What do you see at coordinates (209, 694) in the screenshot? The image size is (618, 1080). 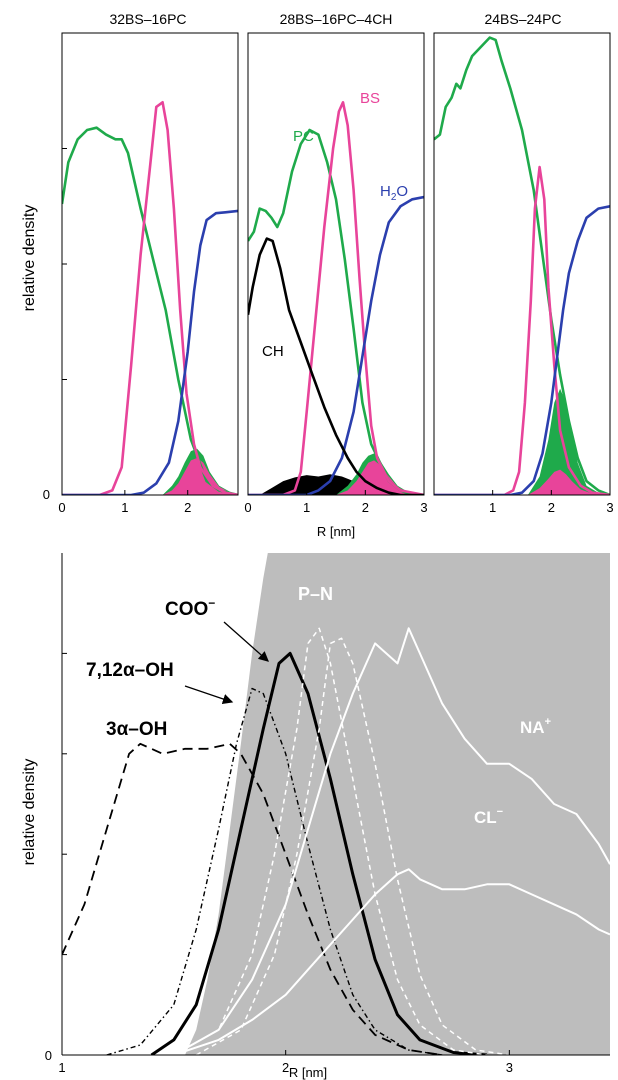 I see `arrow-712oh` at bounding box center [209, 694].